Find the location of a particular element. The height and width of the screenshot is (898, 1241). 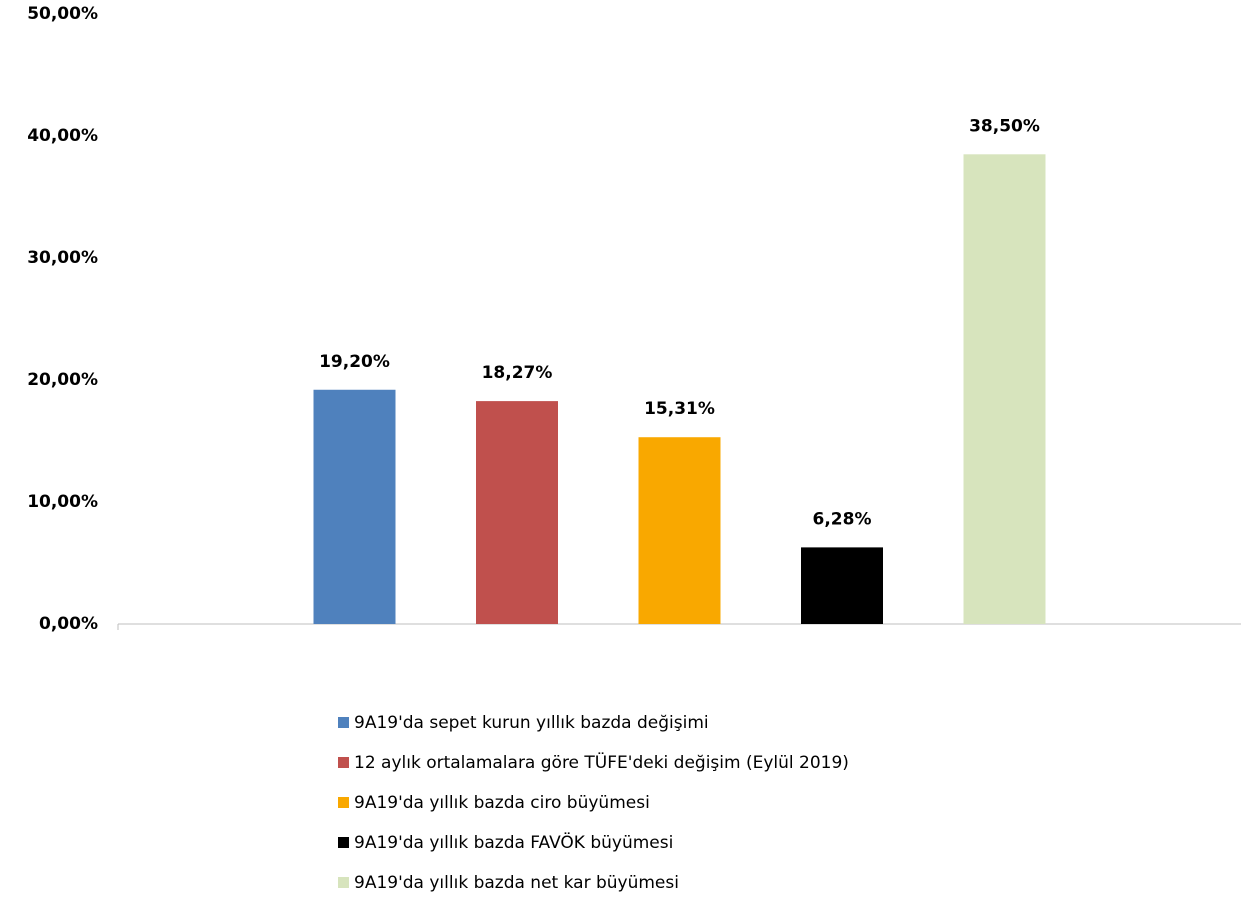

y-tick-label: 10,00% is located at coordinates (62, 502).